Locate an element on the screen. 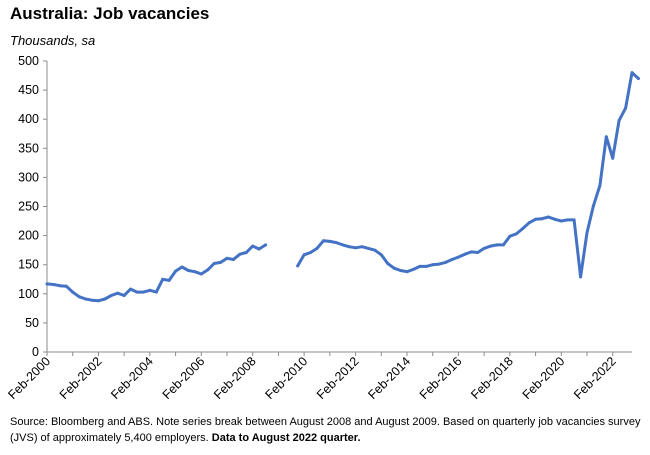  y-tick-label: 350 is located at coordinates (28, 148).